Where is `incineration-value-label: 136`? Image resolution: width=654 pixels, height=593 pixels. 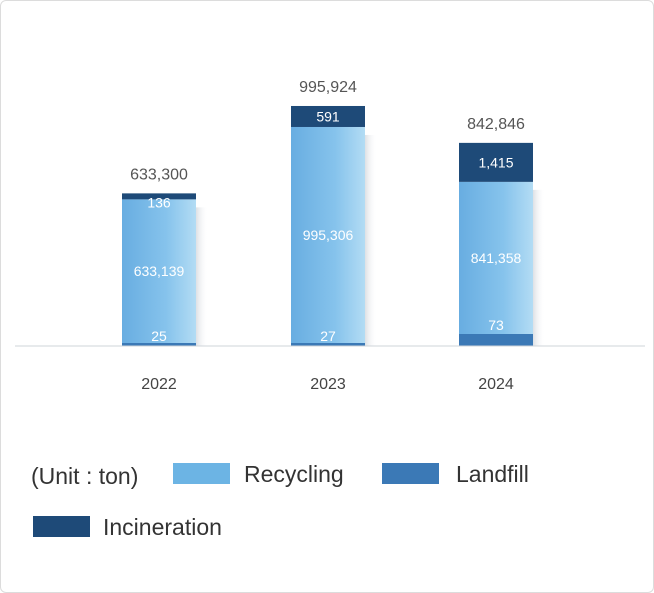
incineration-value-label: 136 is located at coordinates (159, 202).